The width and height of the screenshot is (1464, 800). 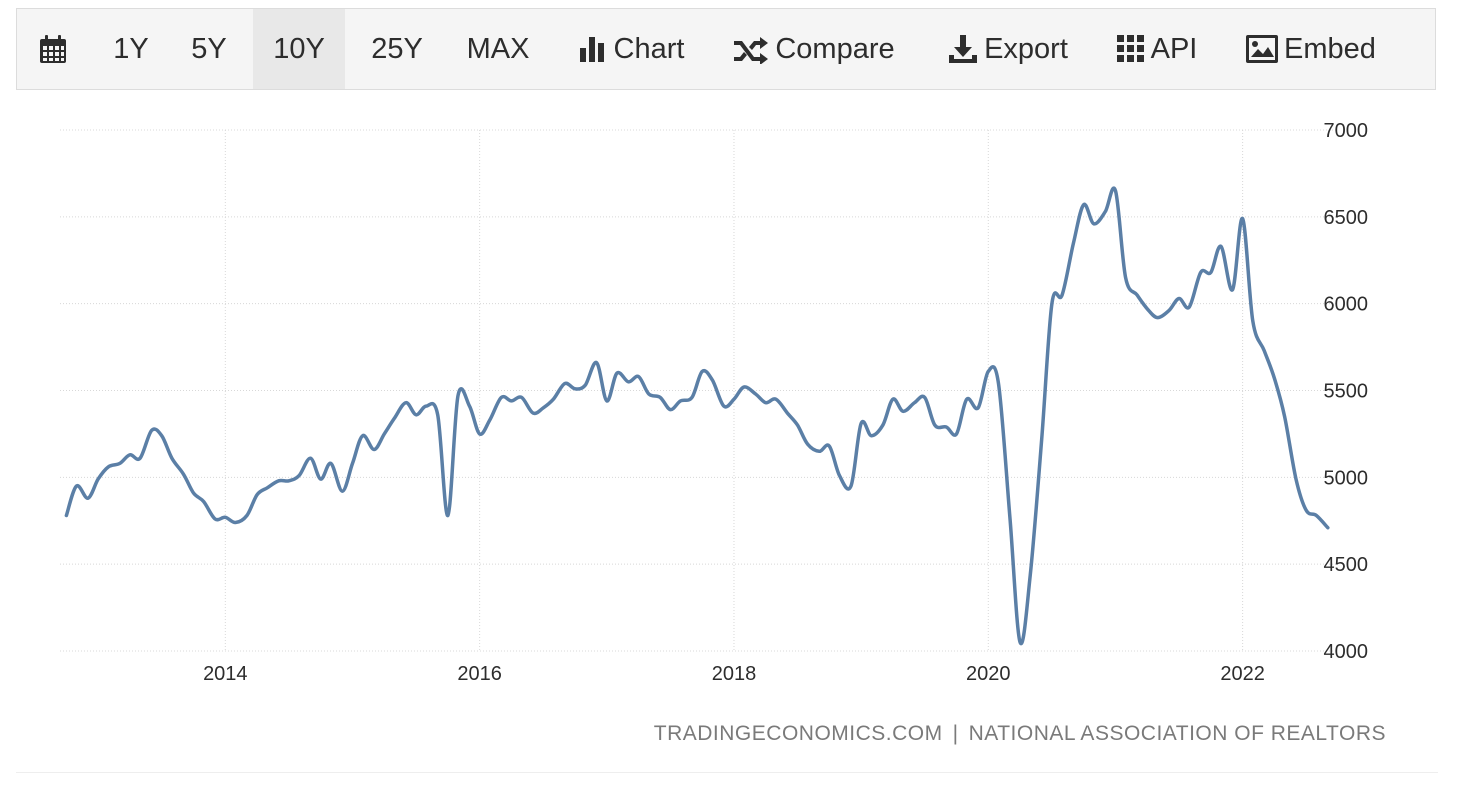 I want to click on chart-type-button: Chart, so click(x=631, y=49).